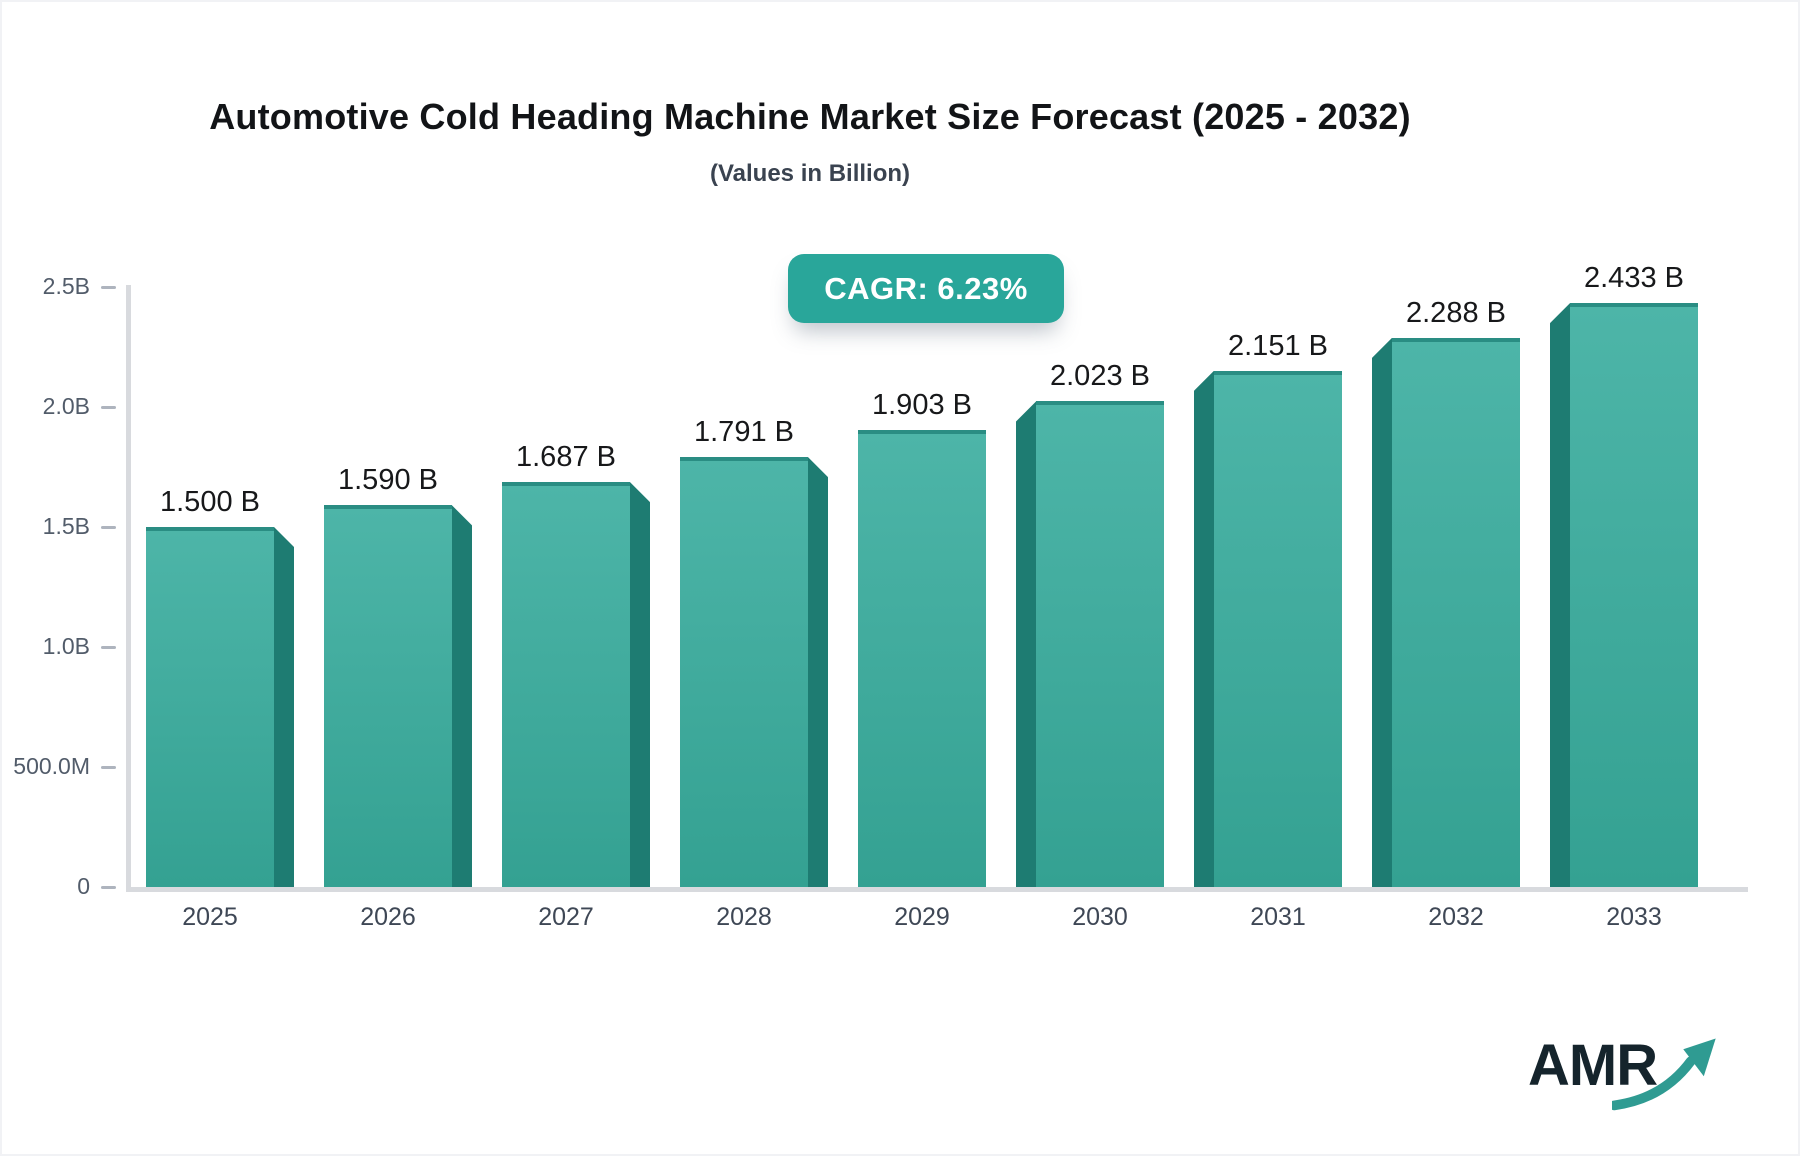  What do you see at coordinates (566, 917) in the screenshot?
I see `x-tick-label-2027: 2027` at bounding box center [566, 917].